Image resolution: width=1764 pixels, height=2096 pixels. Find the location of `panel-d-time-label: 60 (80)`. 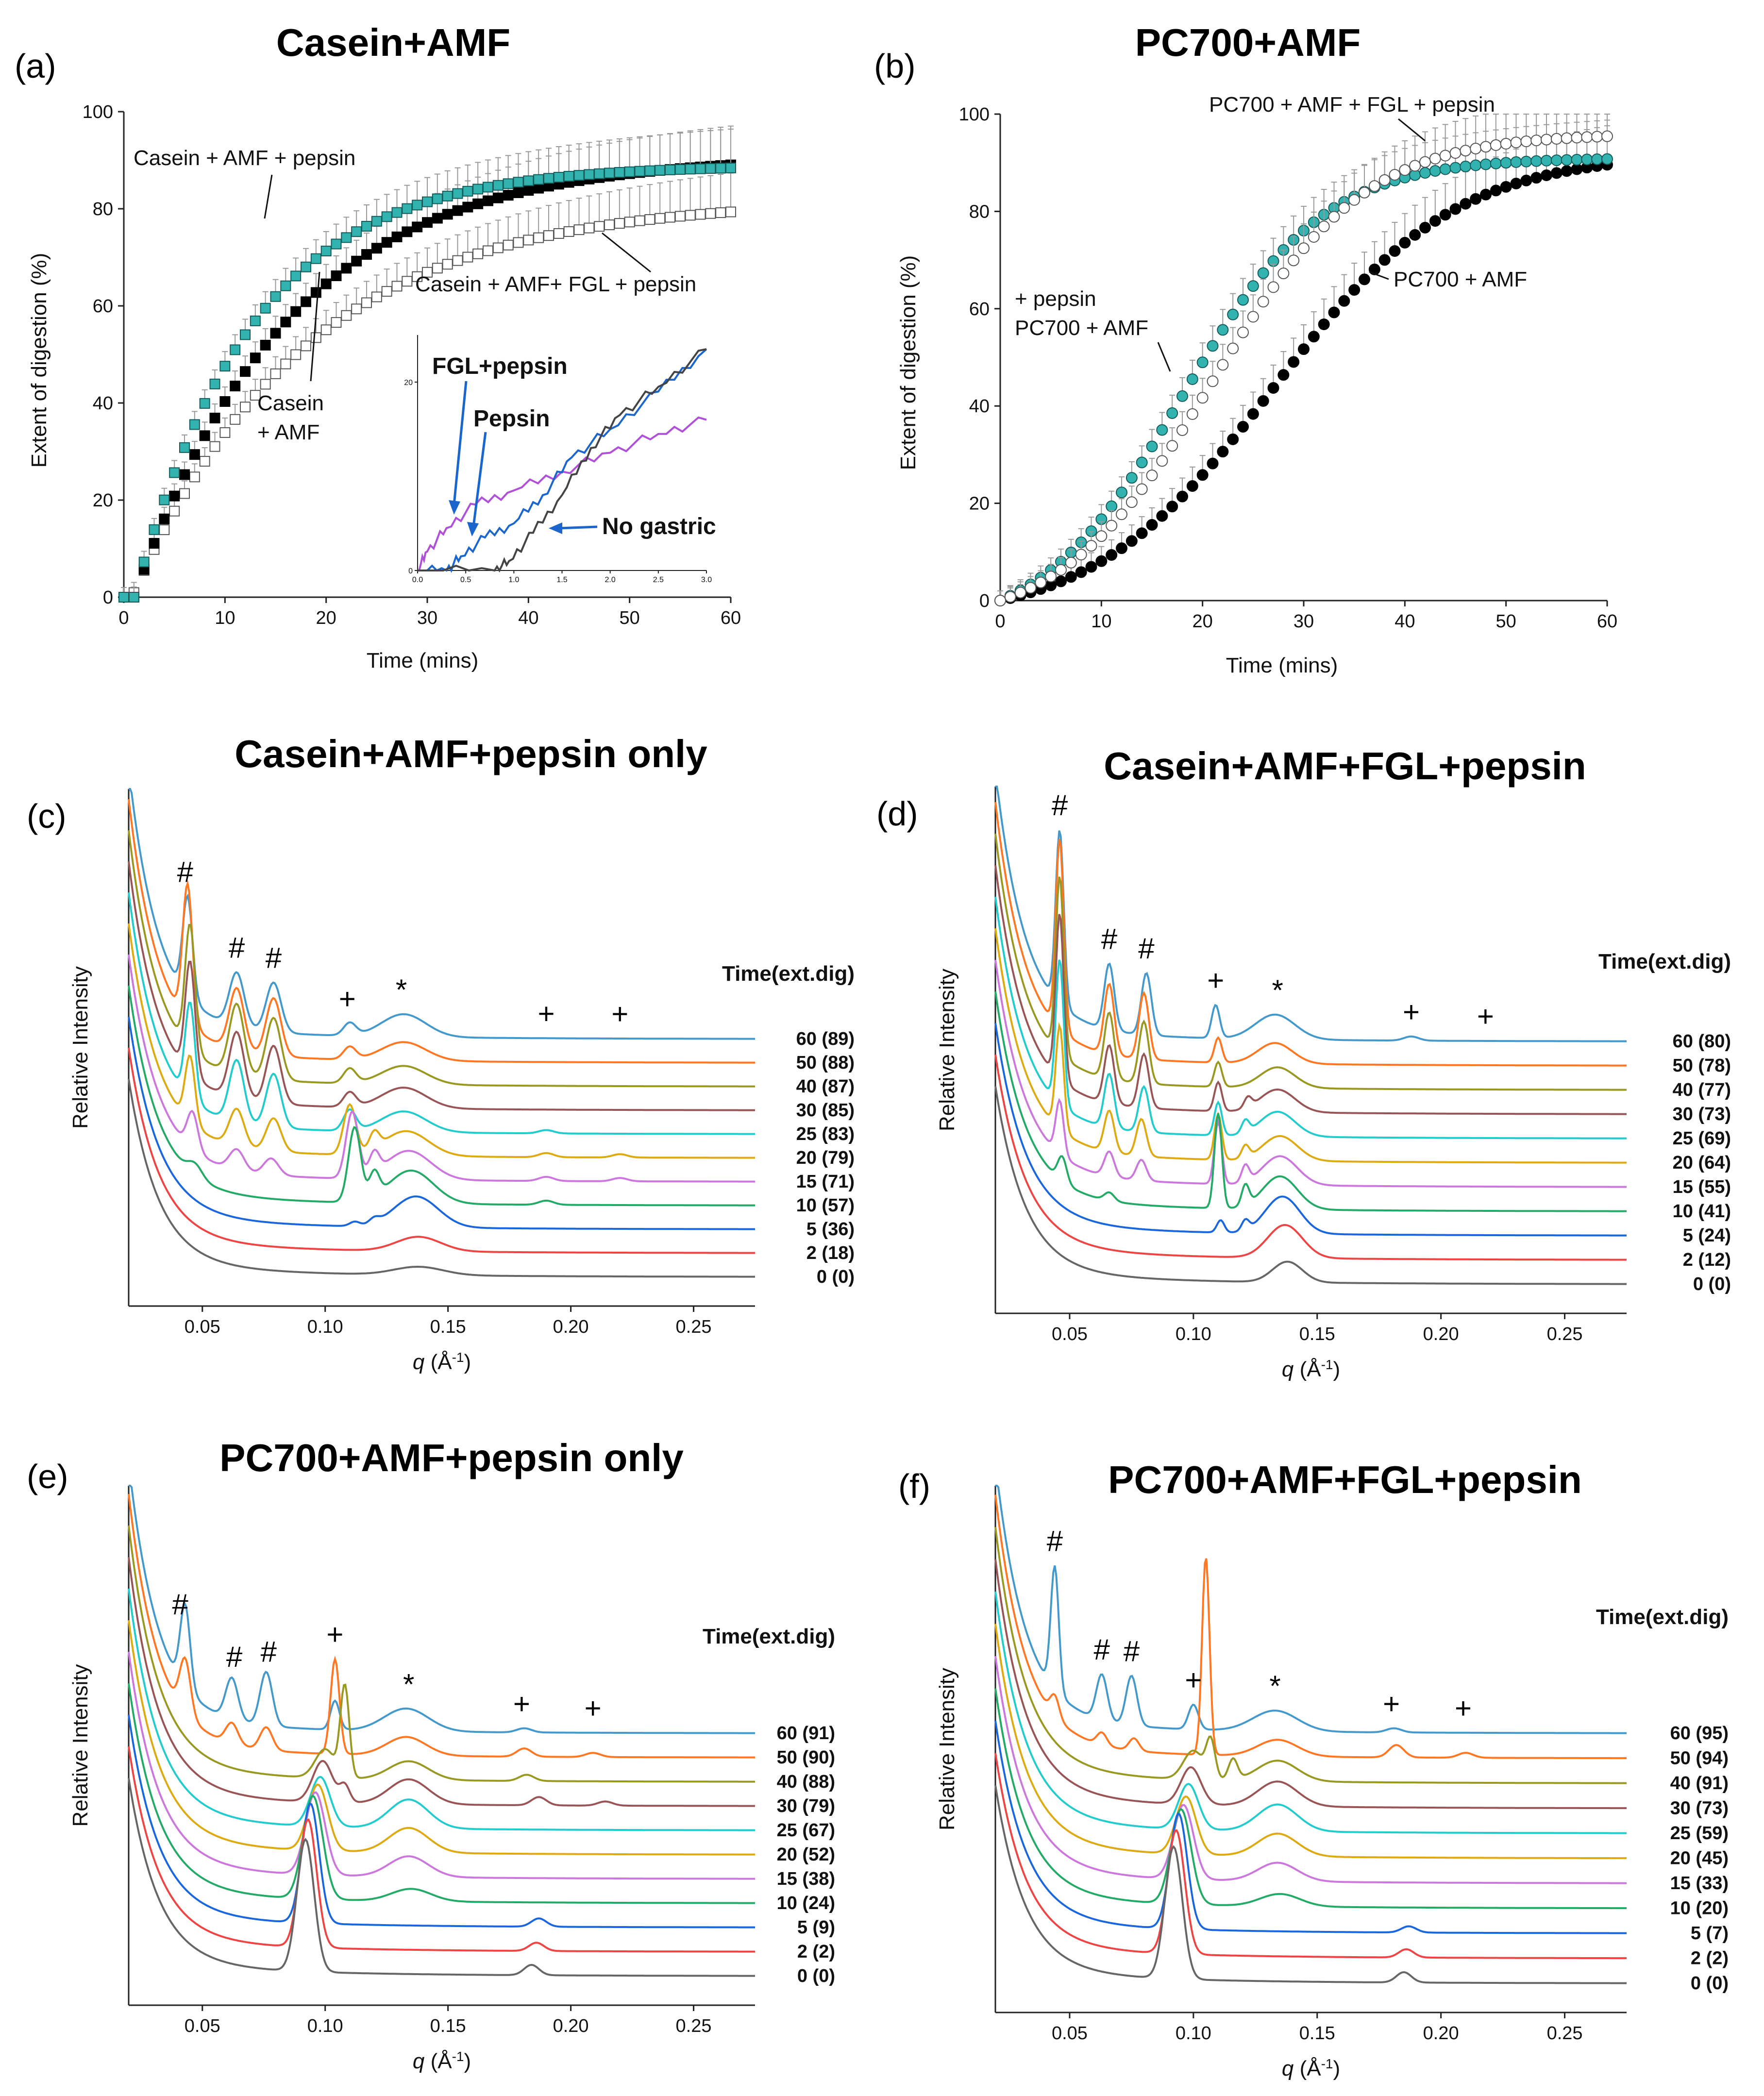

panel-d-time-label: 60 (80) is located at coordinates (1702, 1042).